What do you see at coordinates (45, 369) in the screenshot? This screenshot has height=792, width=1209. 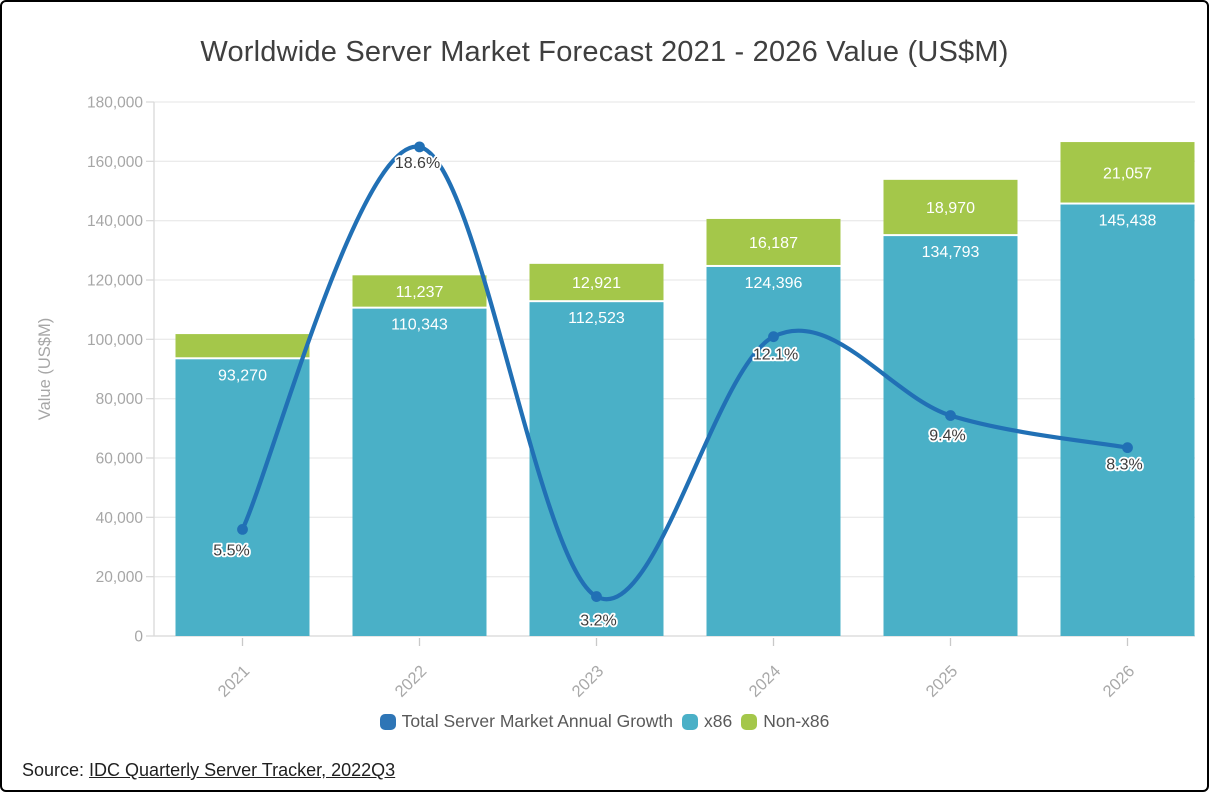 I see `y-axis-title: Value (US$M)` at bounding box center [45, 369].